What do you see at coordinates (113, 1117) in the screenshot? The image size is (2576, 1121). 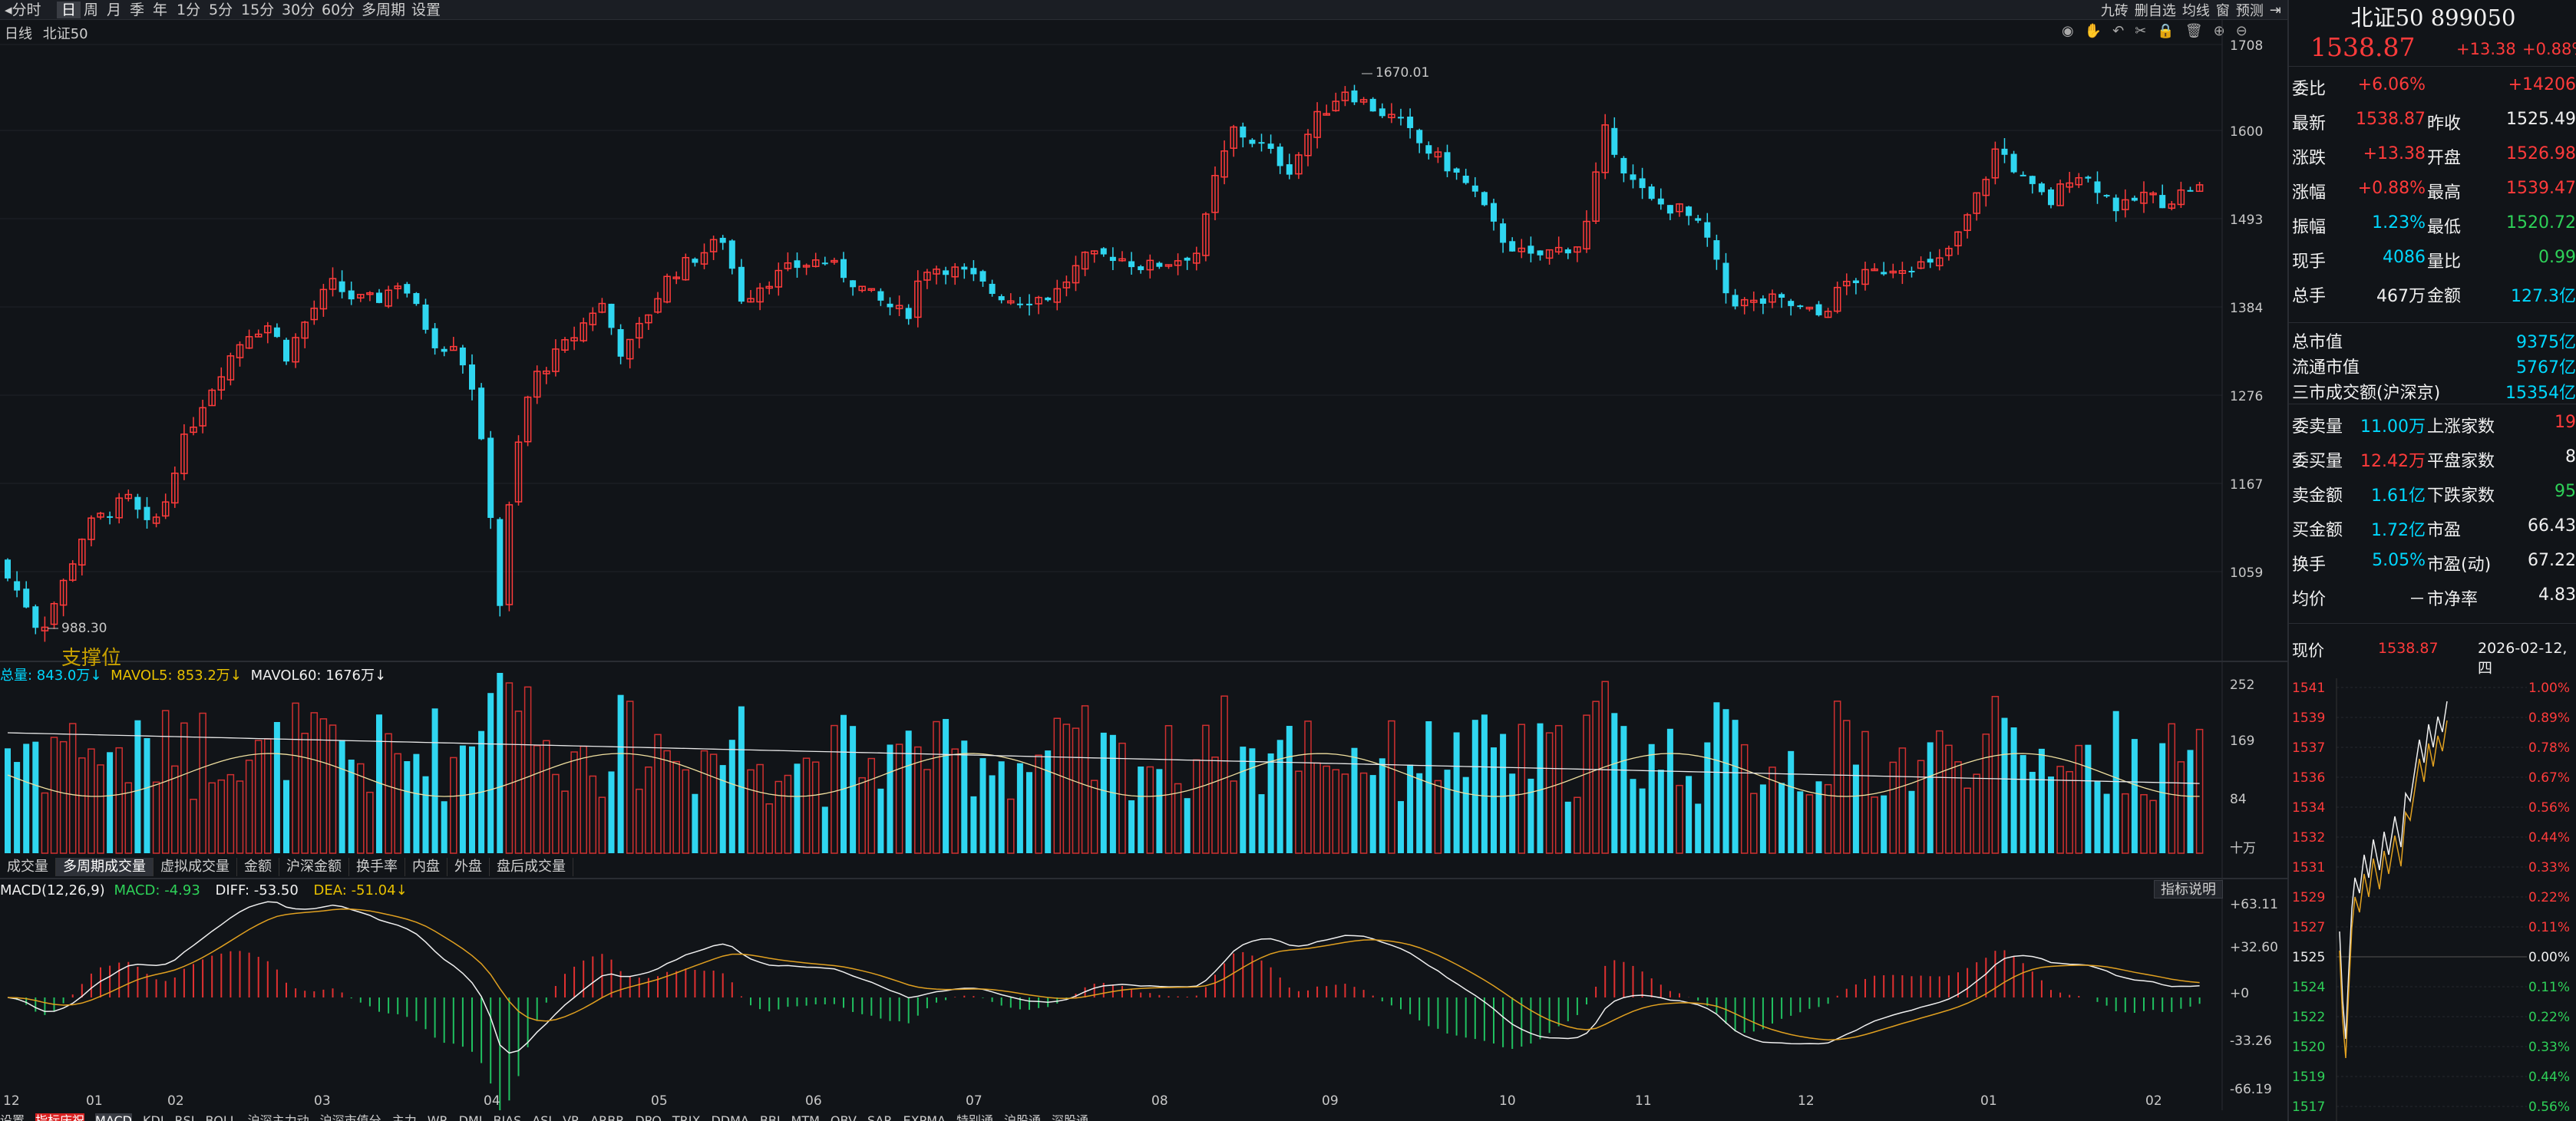 I see `indicator-tab: MACD` at bounding box center [113, 1117].